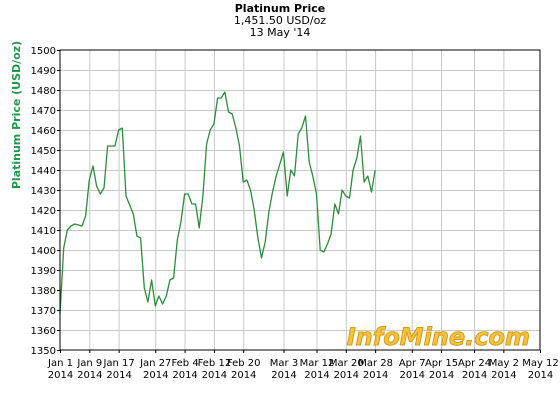 The height and width of the screenshot is (404, 560). Describe the element at coordinates (43, 151) in the screenshot. I see `y-tick-label: 1450` at that location.